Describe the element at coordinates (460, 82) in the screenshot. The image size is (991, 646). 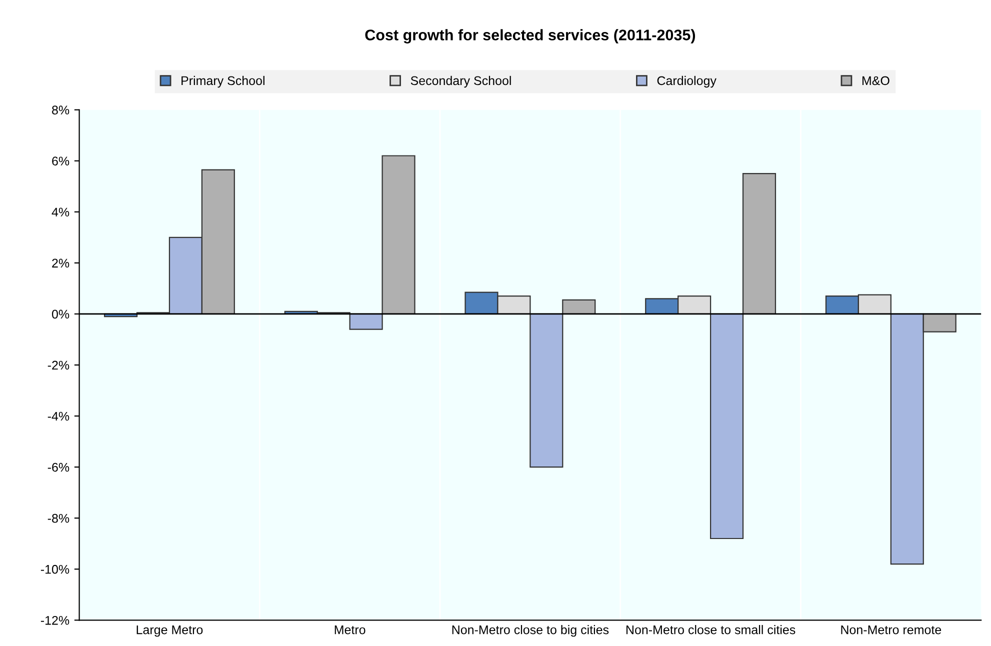
I see `legend-label: Secondary School` at that location.